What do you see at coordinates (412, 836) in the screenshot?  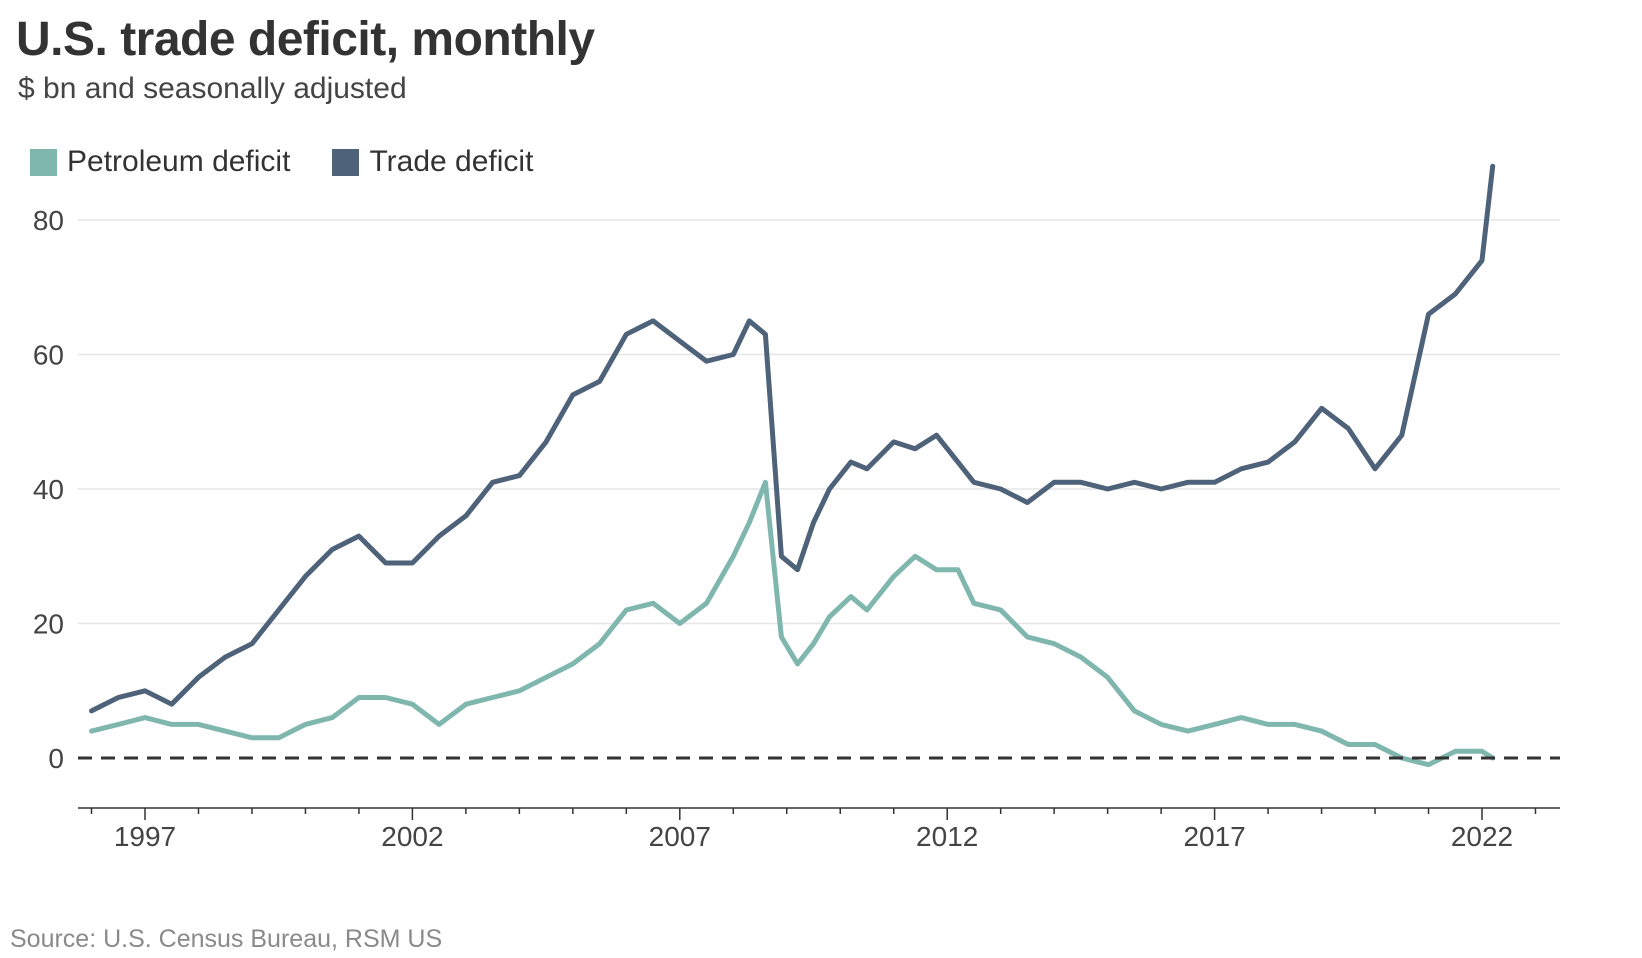 I see `x-tick-label: 2002` at bounding box center [412, 836].